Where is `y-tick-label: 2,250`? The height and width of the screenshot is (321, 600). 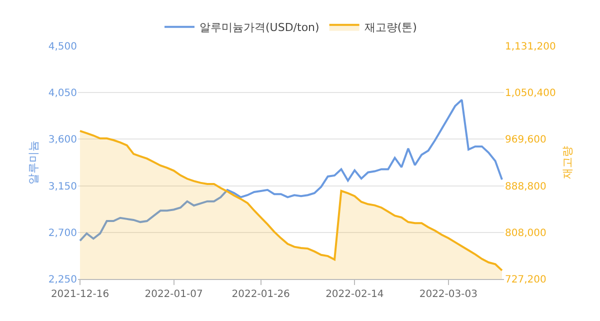
y-tick-label: 2,250 is located at coordinates (62, 280).